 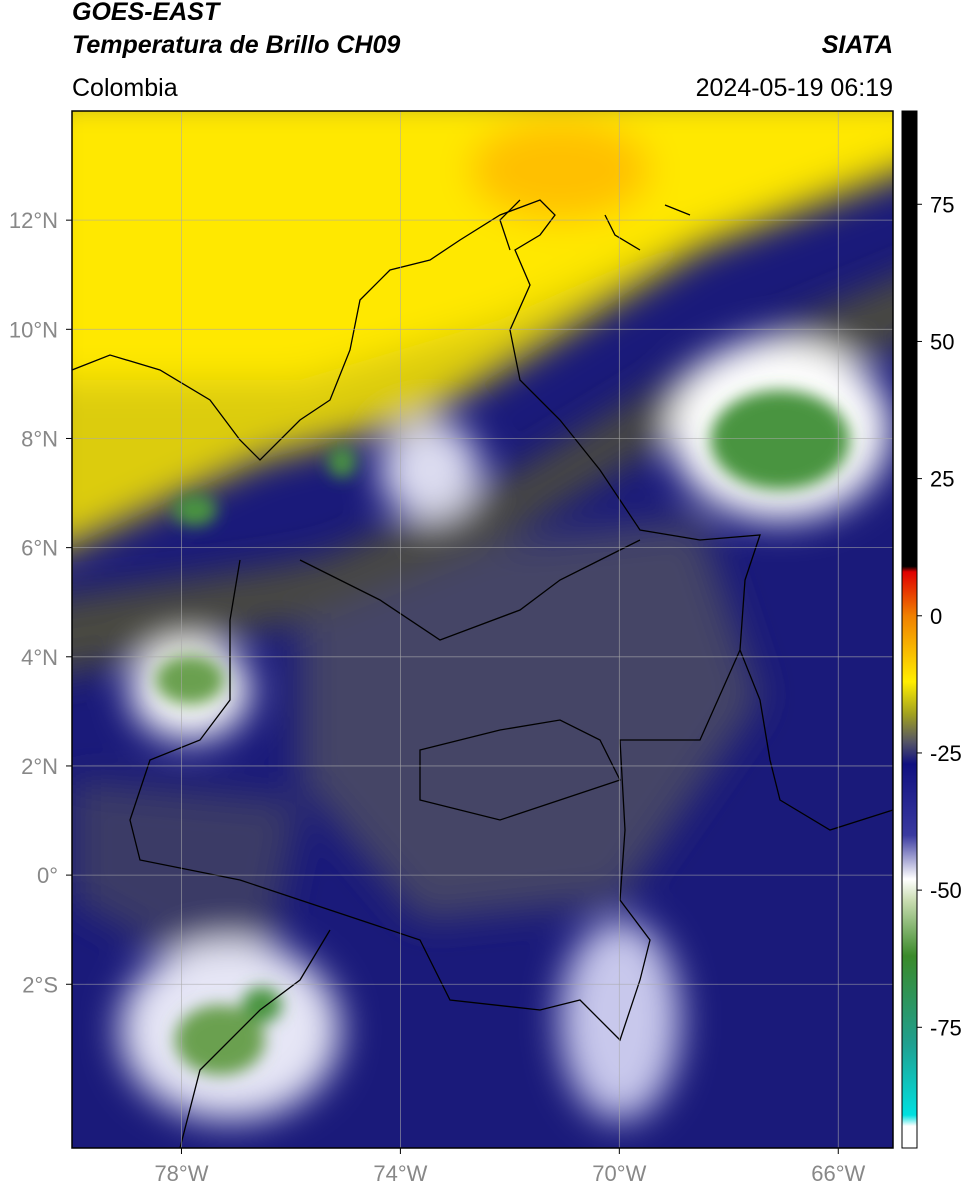 I want to click on colorbar-tick-label: -75, so click(x=946, y=1027).